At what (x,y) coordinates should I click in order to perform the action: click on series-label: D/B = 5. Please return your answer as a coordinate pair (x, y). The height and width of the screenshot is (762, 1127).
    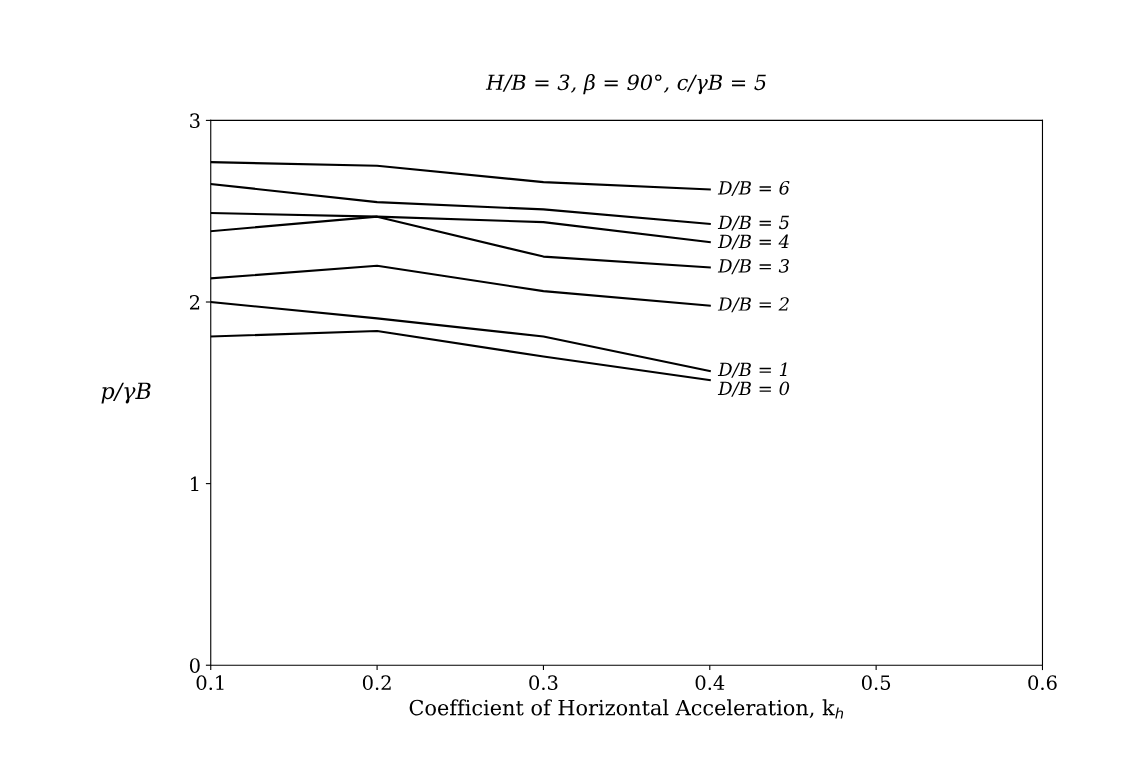
    Looking at the image, I should click on (753, 223).